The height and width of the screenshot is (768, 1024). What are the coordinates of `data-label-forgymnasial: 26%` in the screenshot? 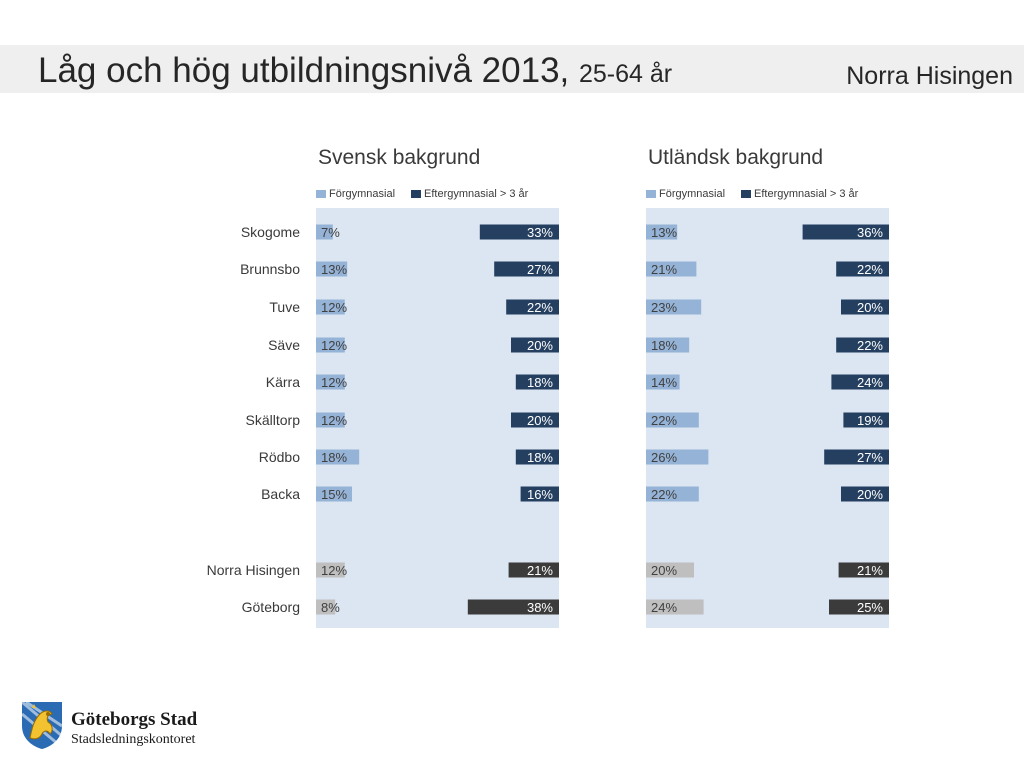 It's located at (664, 457).